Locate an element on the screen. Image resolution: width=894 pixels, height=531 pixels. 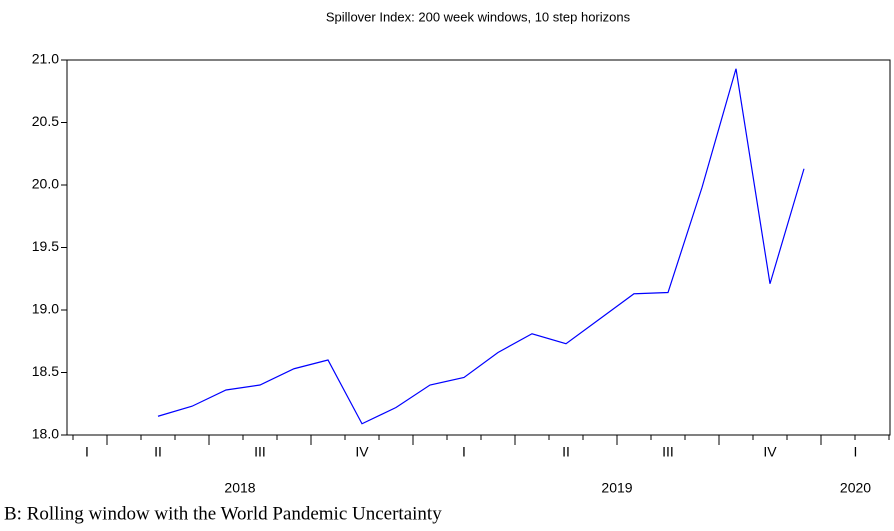
y-tick-label: 21.0 is located at coordinates (45, 59).